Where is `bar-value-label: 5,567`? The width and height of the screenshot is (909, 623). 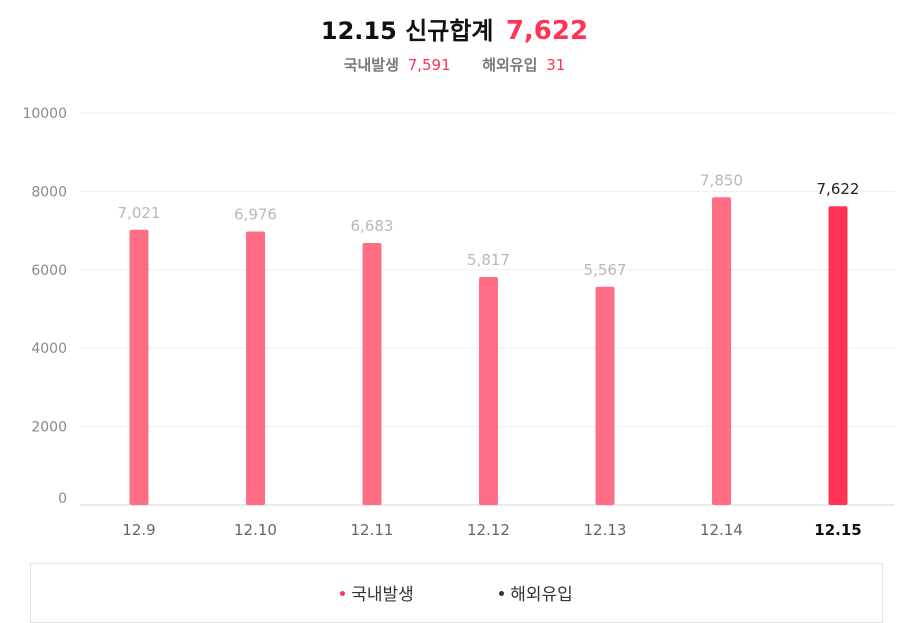 bar-value-label: 5,567 is located at coordinates (605, 270).